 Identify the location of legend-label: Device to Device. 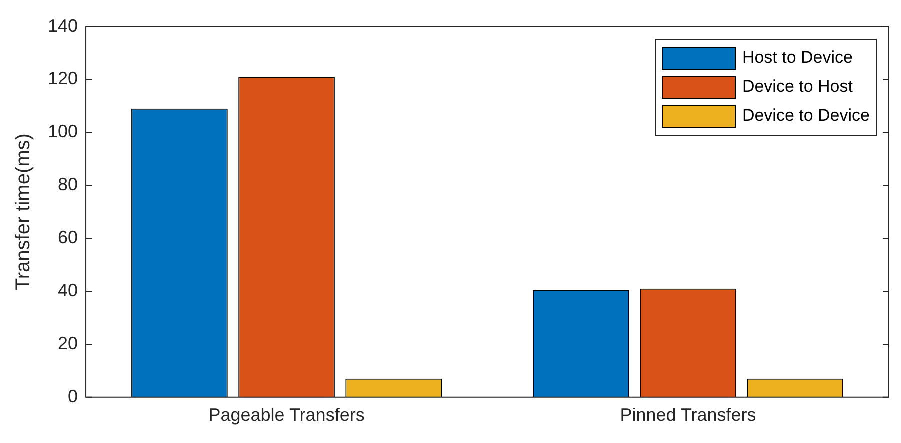
(806, 116).